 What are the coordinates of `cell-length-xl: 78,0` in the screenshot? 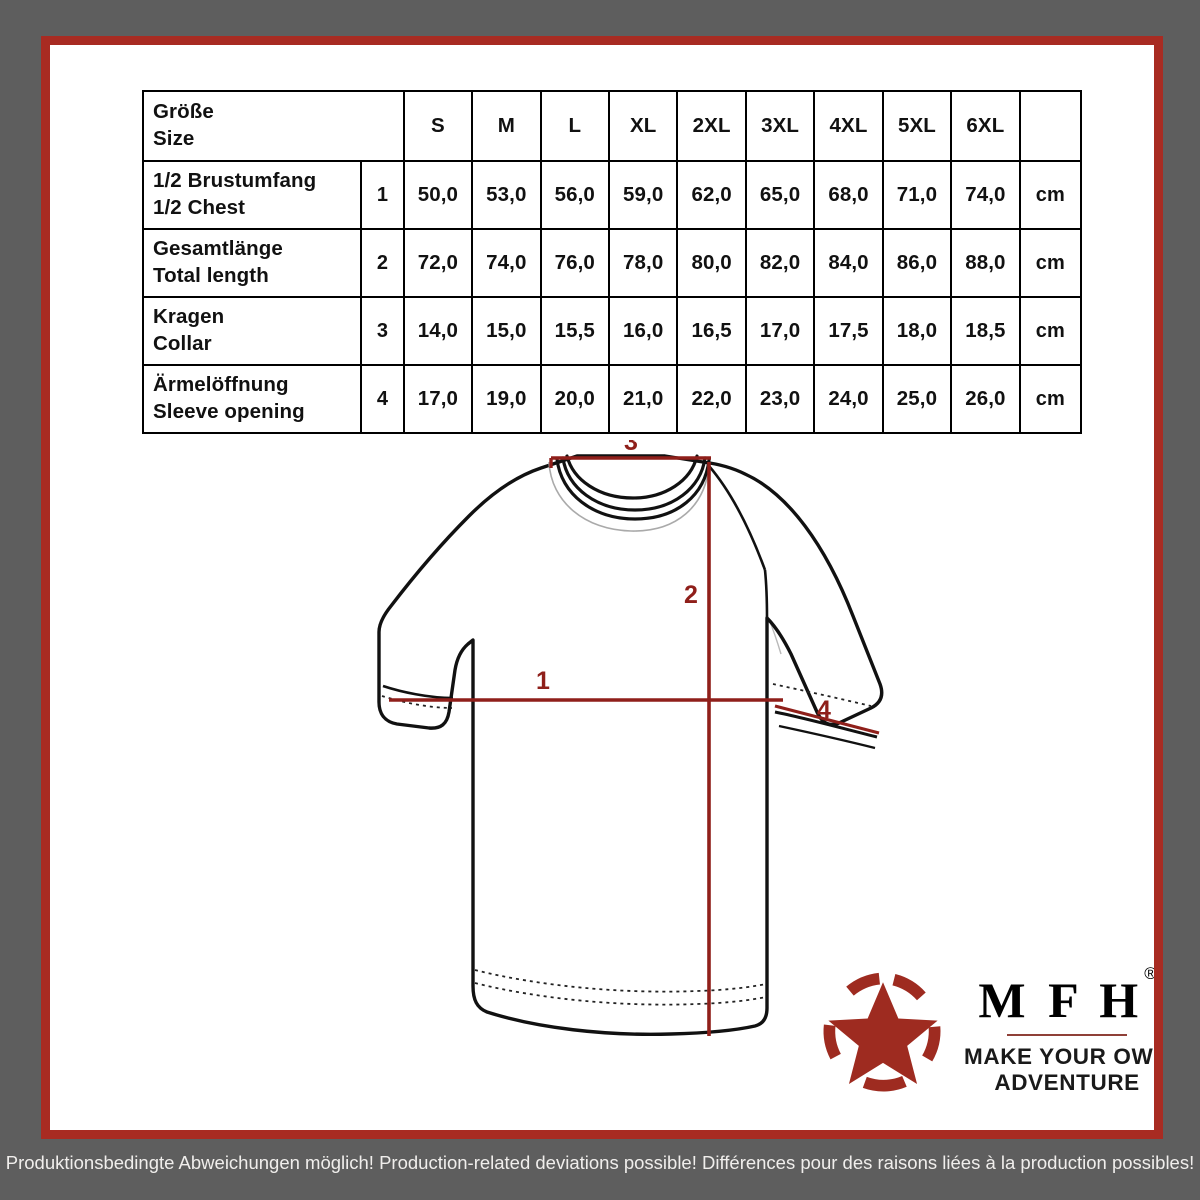 It's located at (643, 263).